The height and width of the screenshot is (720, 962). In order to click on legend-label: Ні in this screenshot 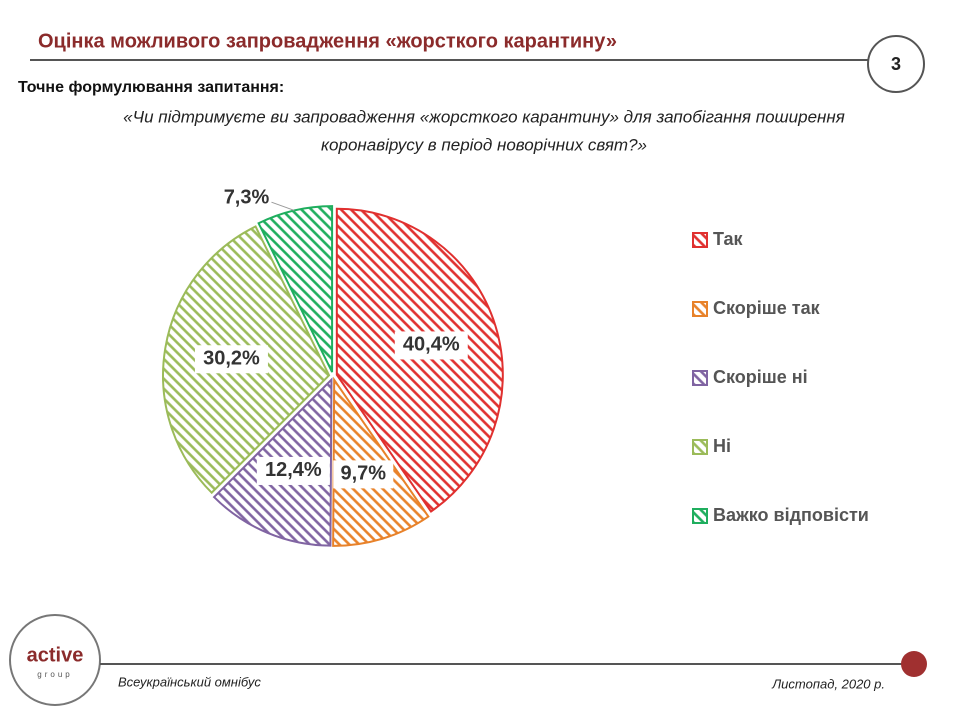, I will do `click(722, 446)`.